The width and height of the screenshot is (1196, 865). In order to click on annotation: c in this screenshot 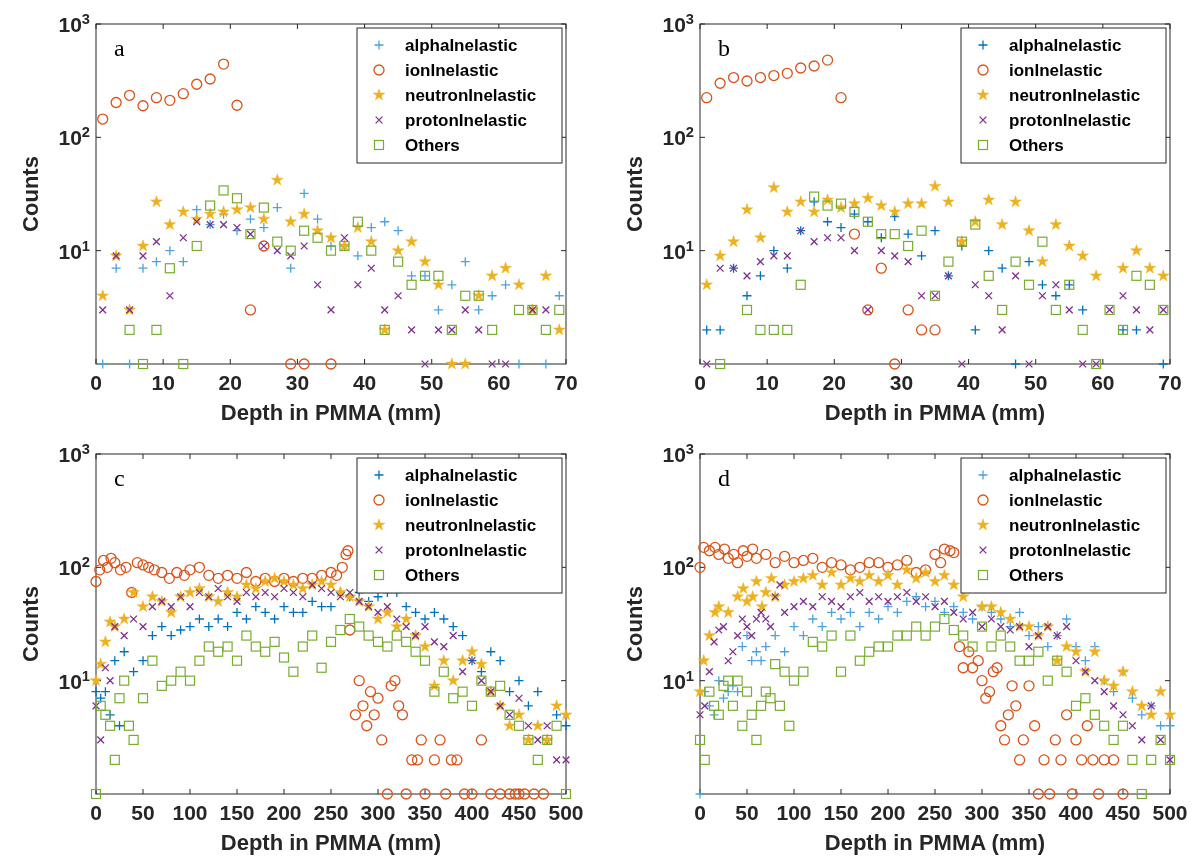, I will do `click(119, 478)`.